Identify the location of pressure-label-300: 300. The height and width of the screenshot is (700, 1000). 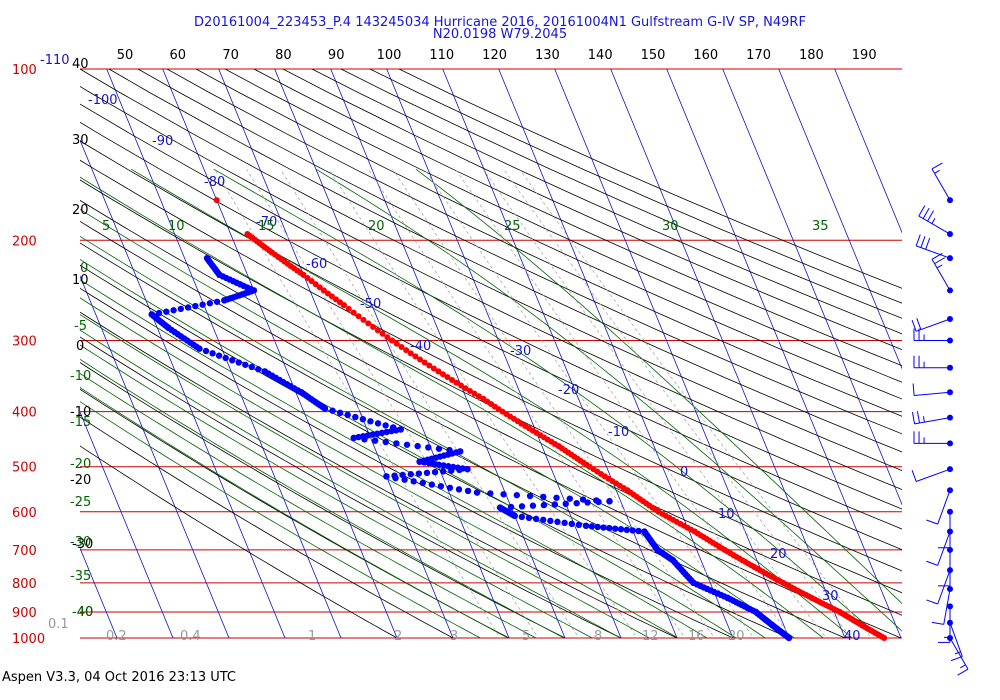
(24, 341).